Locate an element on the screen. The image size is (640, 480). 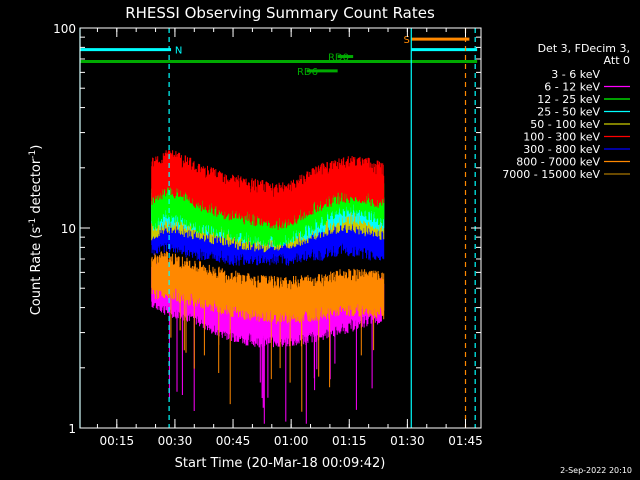
date-stamp: 2-Sep-2022 20:10 is located at coordinates (596, 470).